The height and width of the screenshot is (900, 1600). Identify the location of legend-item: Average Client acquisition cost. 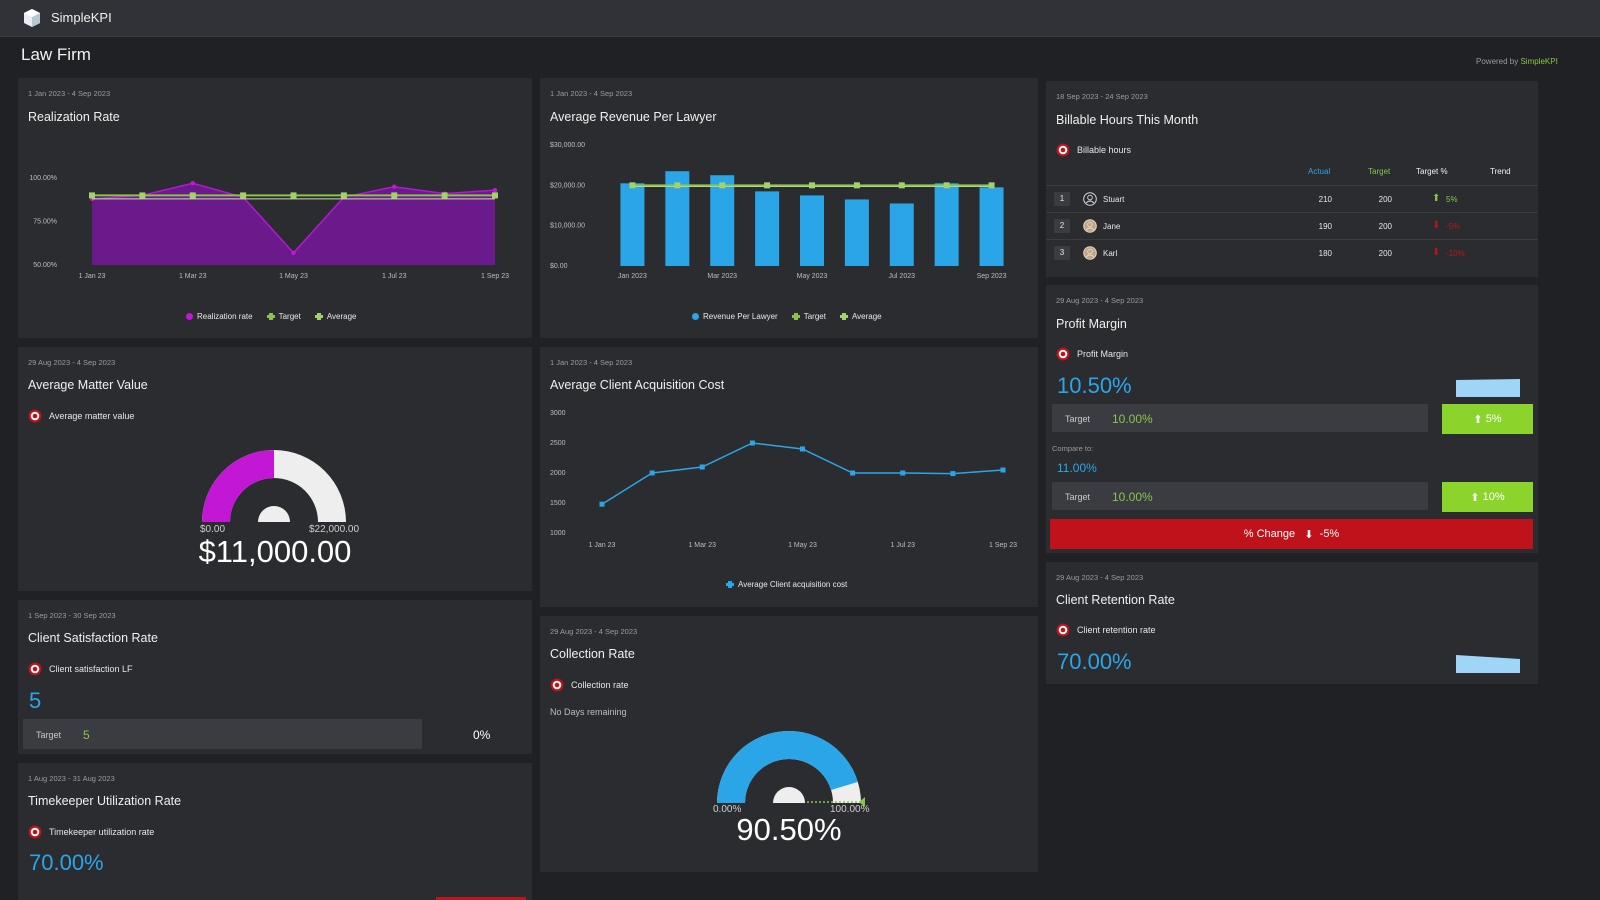
(786, 584).